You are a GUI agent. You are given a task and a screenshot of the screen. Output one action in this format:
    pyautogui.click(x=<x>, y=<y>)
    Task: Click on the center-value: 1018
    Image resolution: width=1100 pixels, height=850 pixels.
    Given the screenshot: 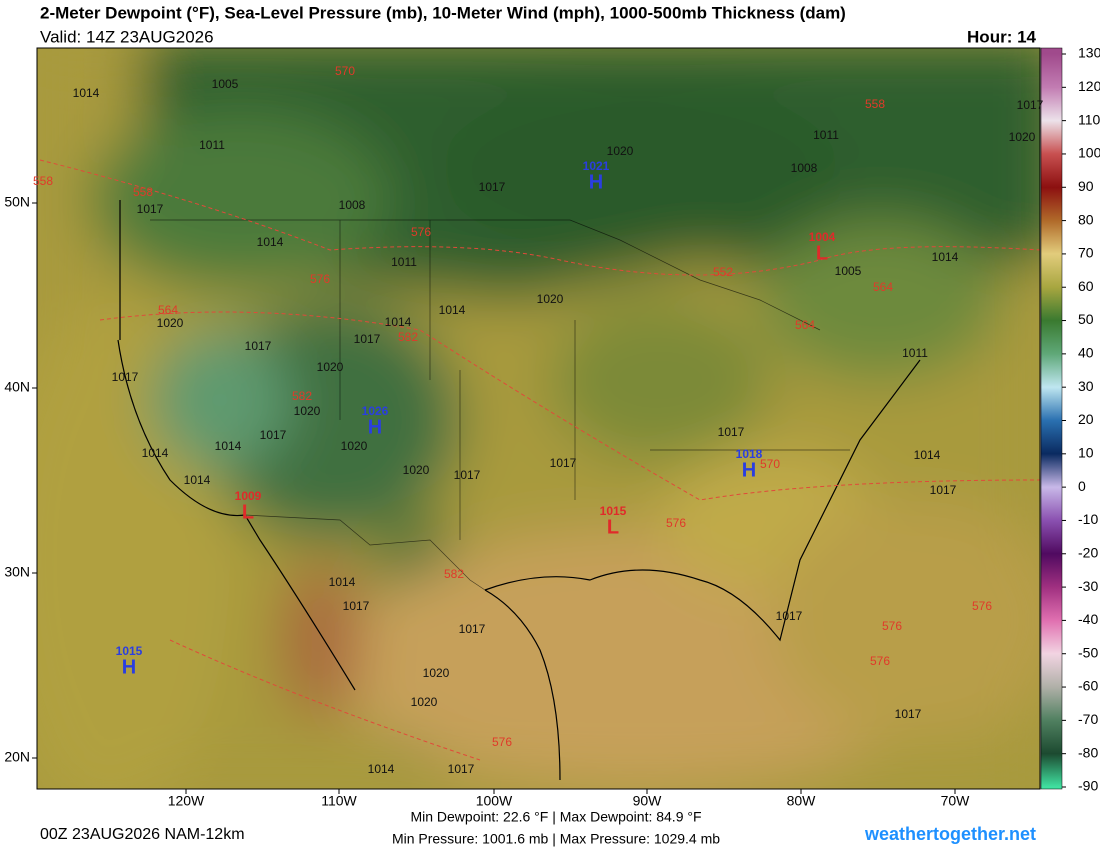 What is the action you would take?
    pyautogui.click(x=749, y=454)
    